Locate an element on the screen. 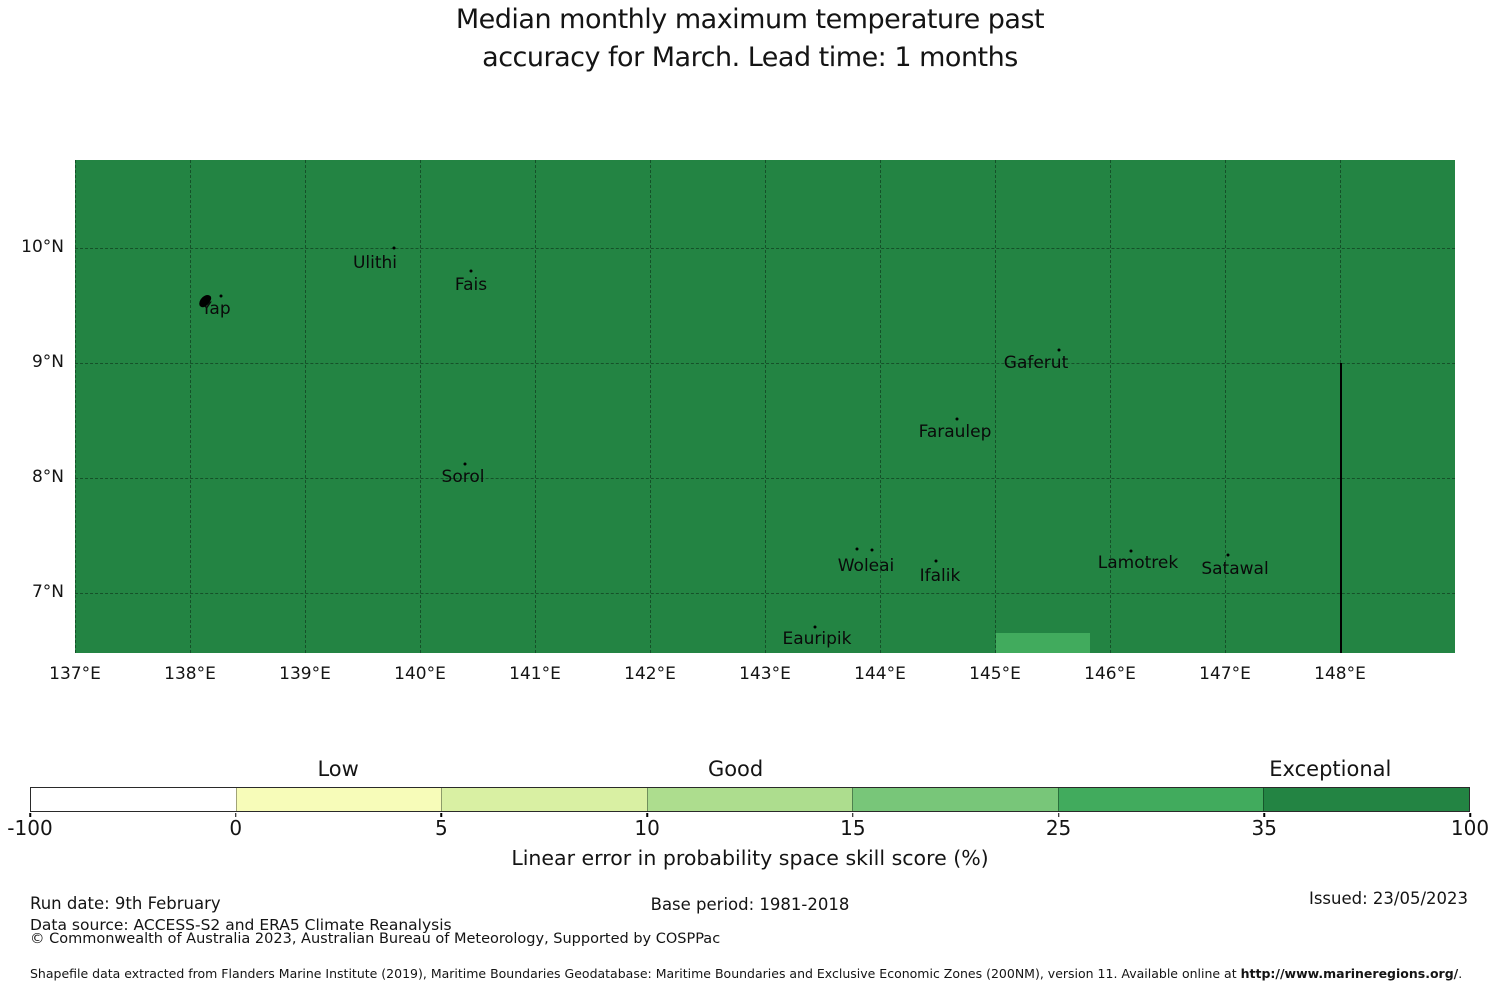 This screenshot has height=990, width=1500. x-axis-tick-label: 137°E is located at coordinates (75, 674).